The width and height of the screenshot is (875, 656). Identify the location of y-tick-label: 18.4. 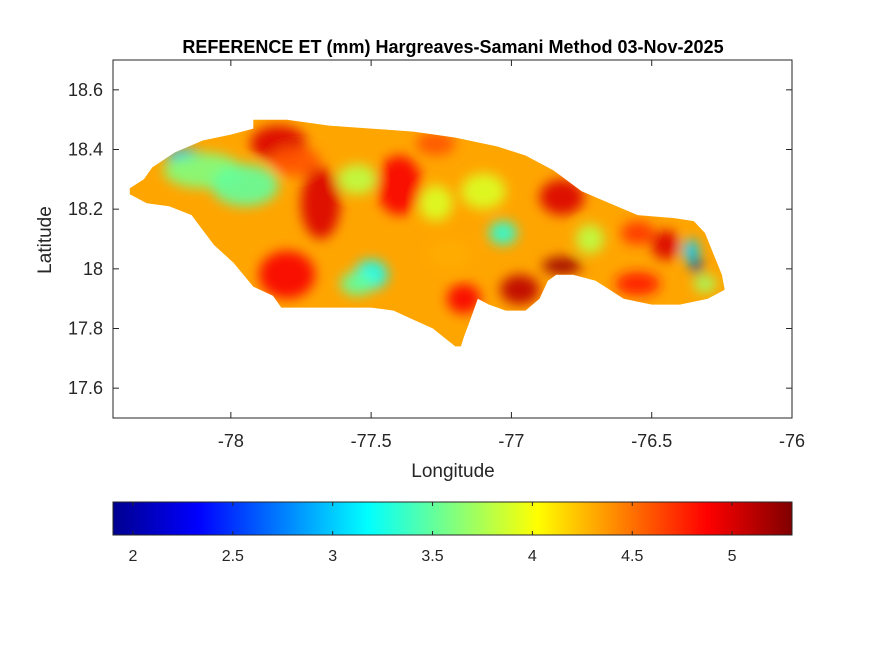
(85, 150).